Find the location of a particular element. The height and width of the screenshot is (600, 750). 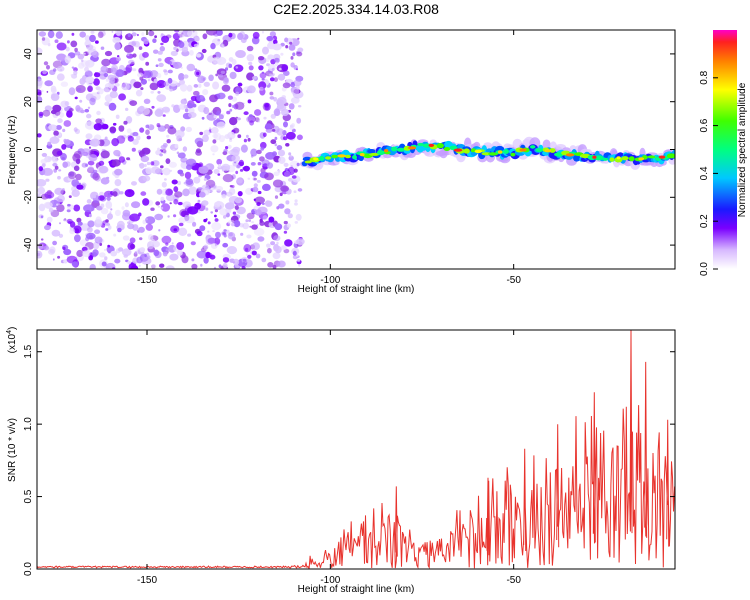

snr-scale-text: (x10 is located at coordinates (12, 343).